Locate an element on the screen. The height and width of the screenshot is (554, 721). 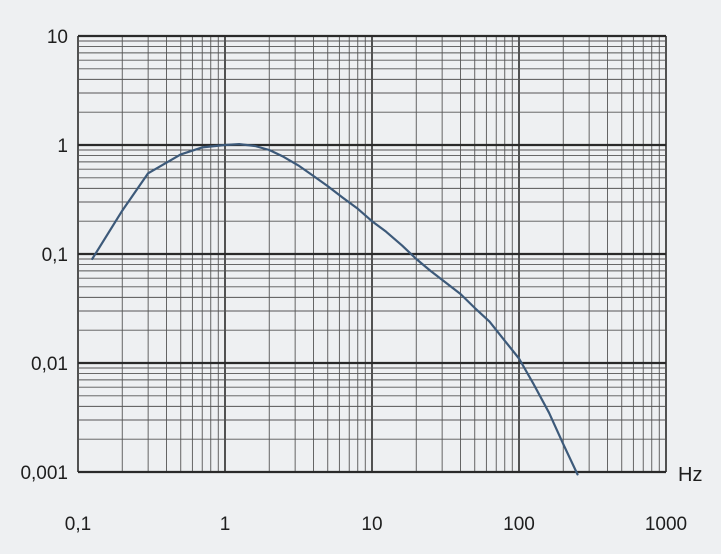
x-tick-label: 0,1 is located at coordinates (78, 524).